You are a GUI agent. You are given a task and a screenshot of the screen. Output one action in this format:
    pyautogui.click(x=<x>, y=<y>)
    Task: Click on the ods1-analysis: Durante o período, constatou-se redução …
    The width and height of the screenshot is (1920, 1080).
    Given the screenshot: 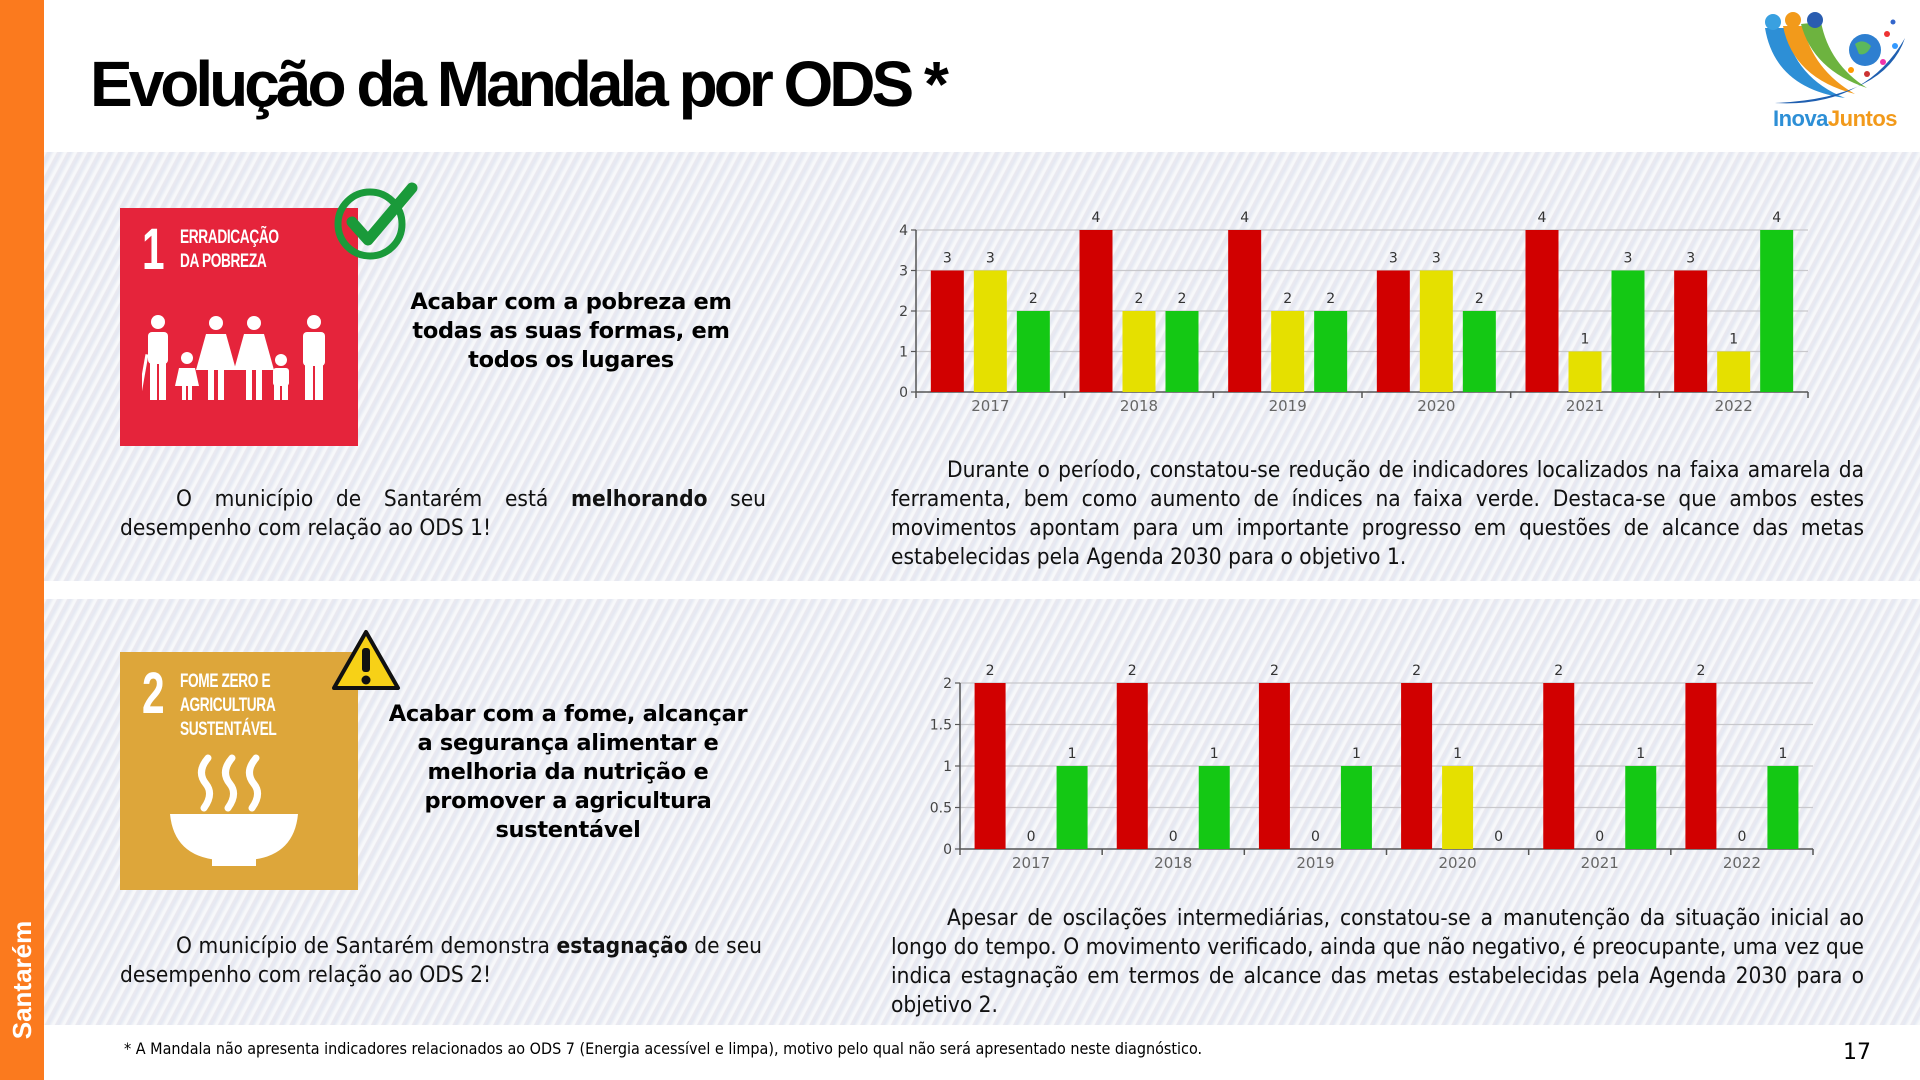 What is the action you would take?
    pyautogui.click(x=1377, y=513)
    